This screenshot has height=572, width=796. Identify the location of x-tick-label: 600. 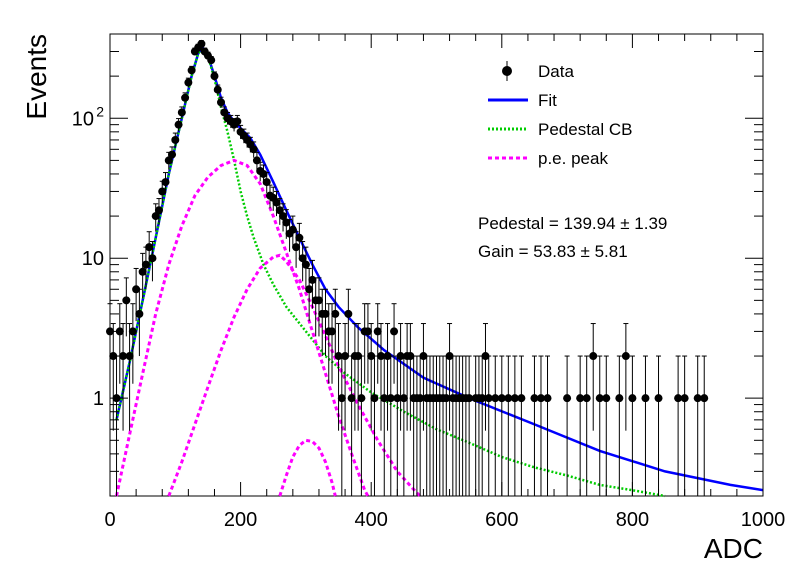
(501, 520).